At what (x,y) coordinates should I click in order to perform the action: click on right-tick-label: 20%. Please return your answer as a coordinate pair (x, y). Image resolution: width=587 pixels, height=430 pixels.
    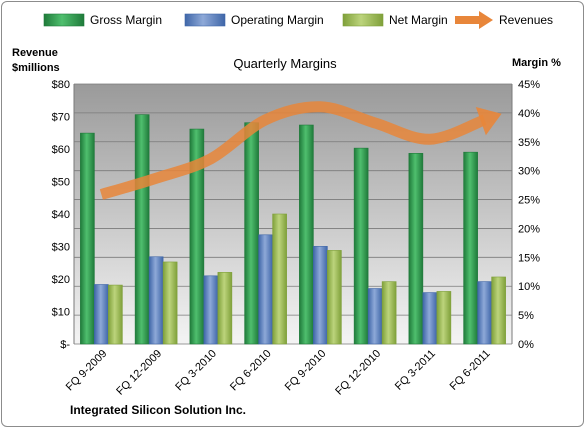
    Looking at the image, I should click on (529, 229).